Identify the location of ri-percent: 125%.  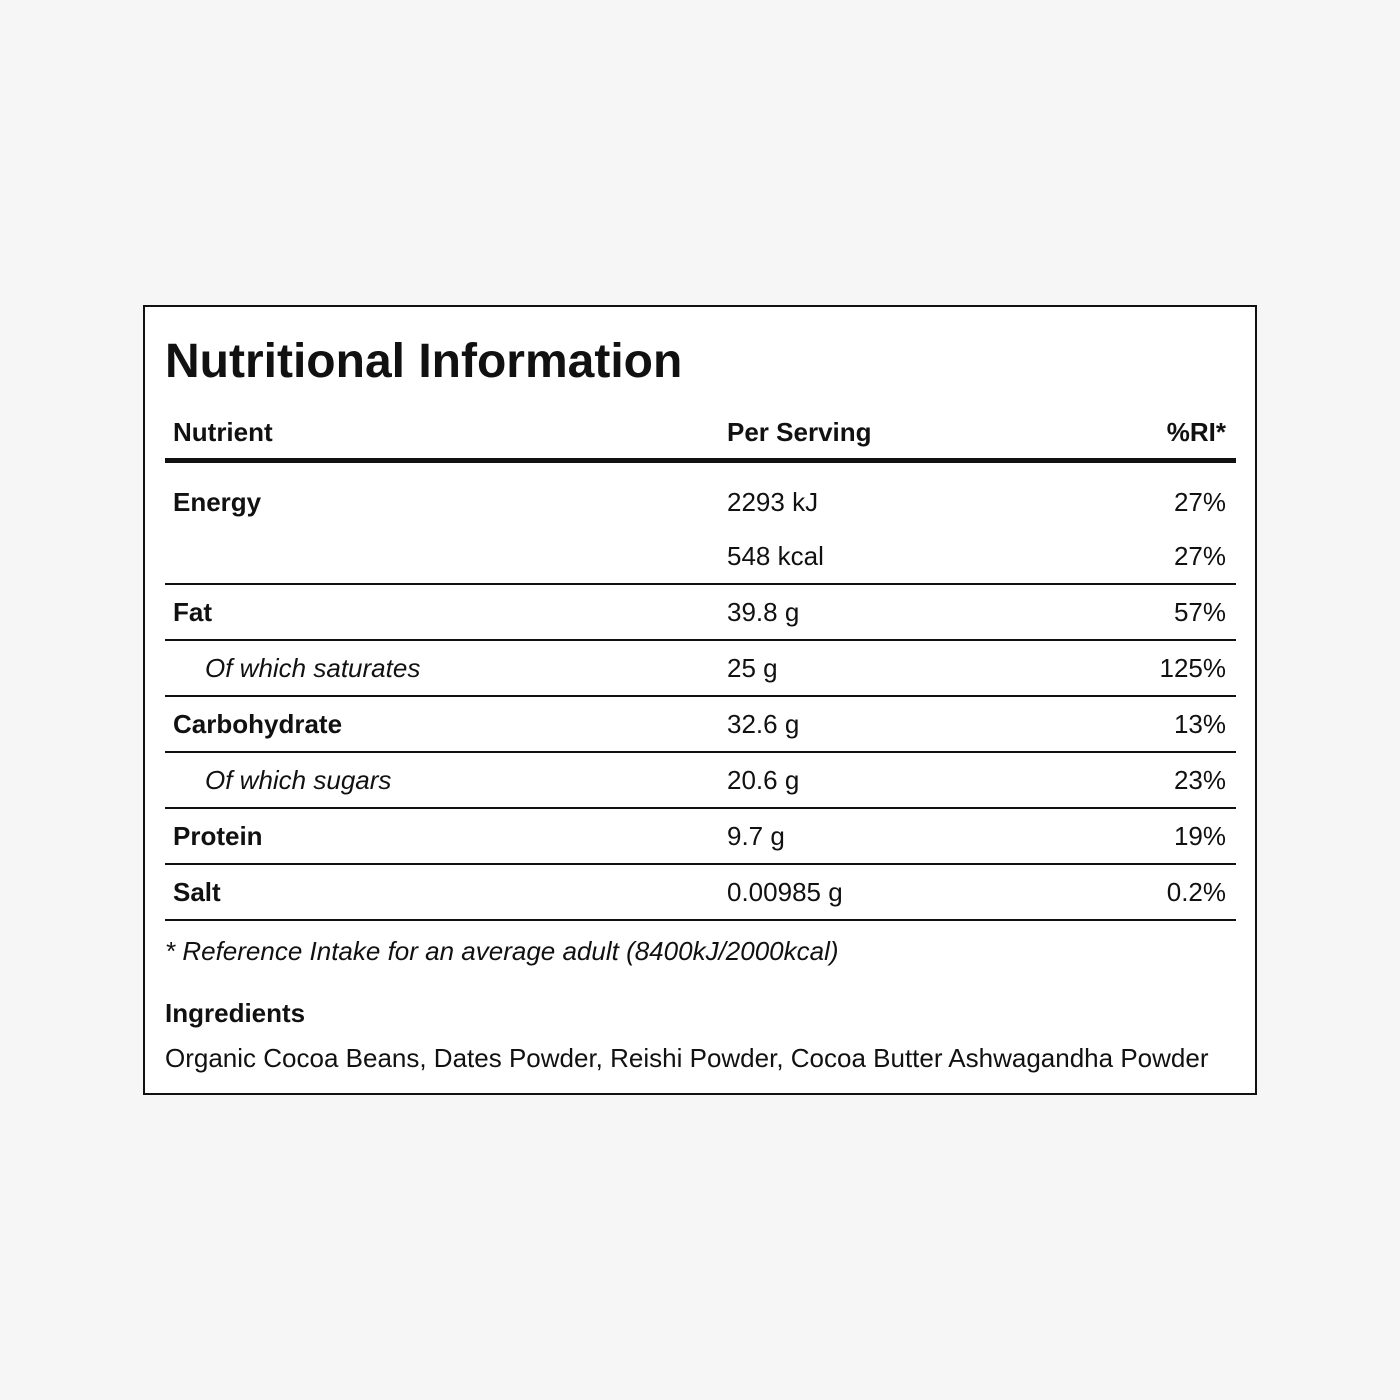
(1193, 668).